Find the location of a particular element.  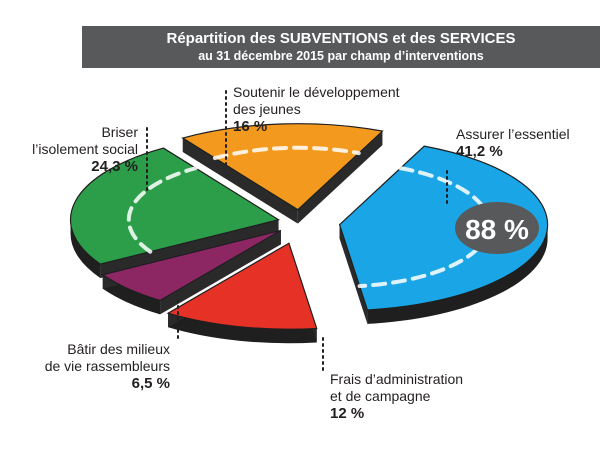

slice-label-text: de vie rassembleurs is located at coordinates (107, 366).